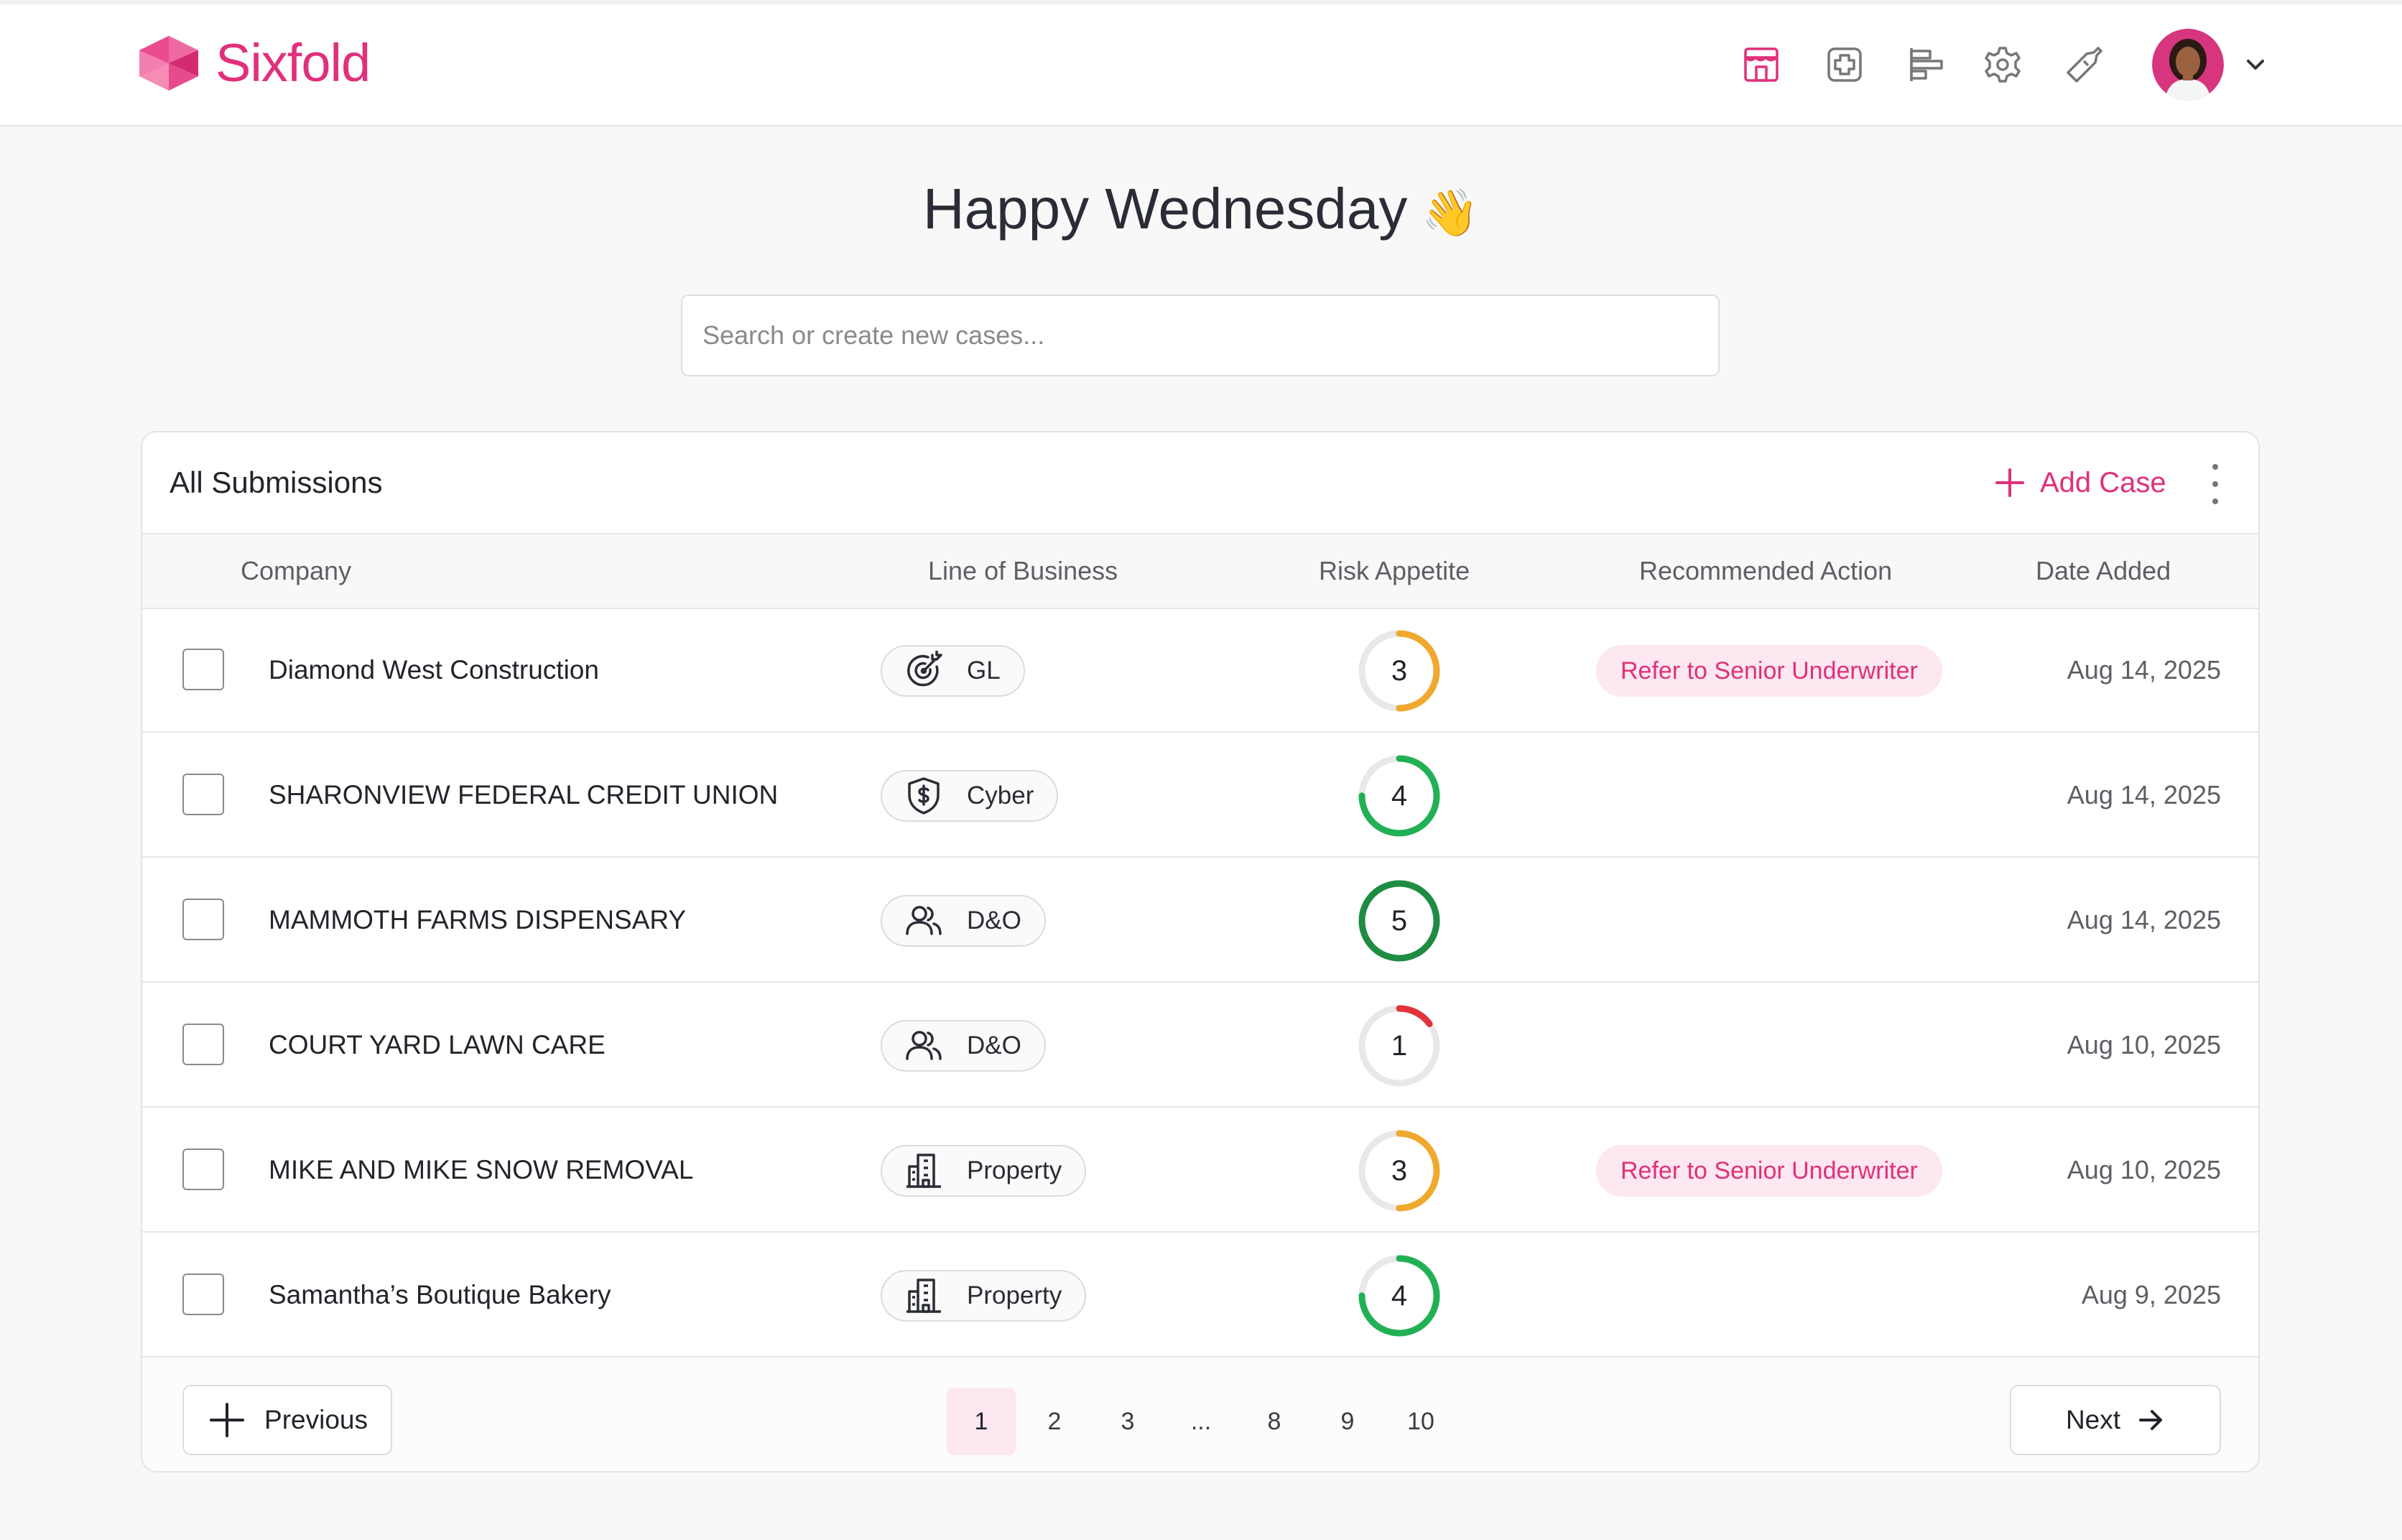 Image resolution: width=2402 pixels, height=1540 pixels. I want to click on more-options-icon, so click(2215, 484).